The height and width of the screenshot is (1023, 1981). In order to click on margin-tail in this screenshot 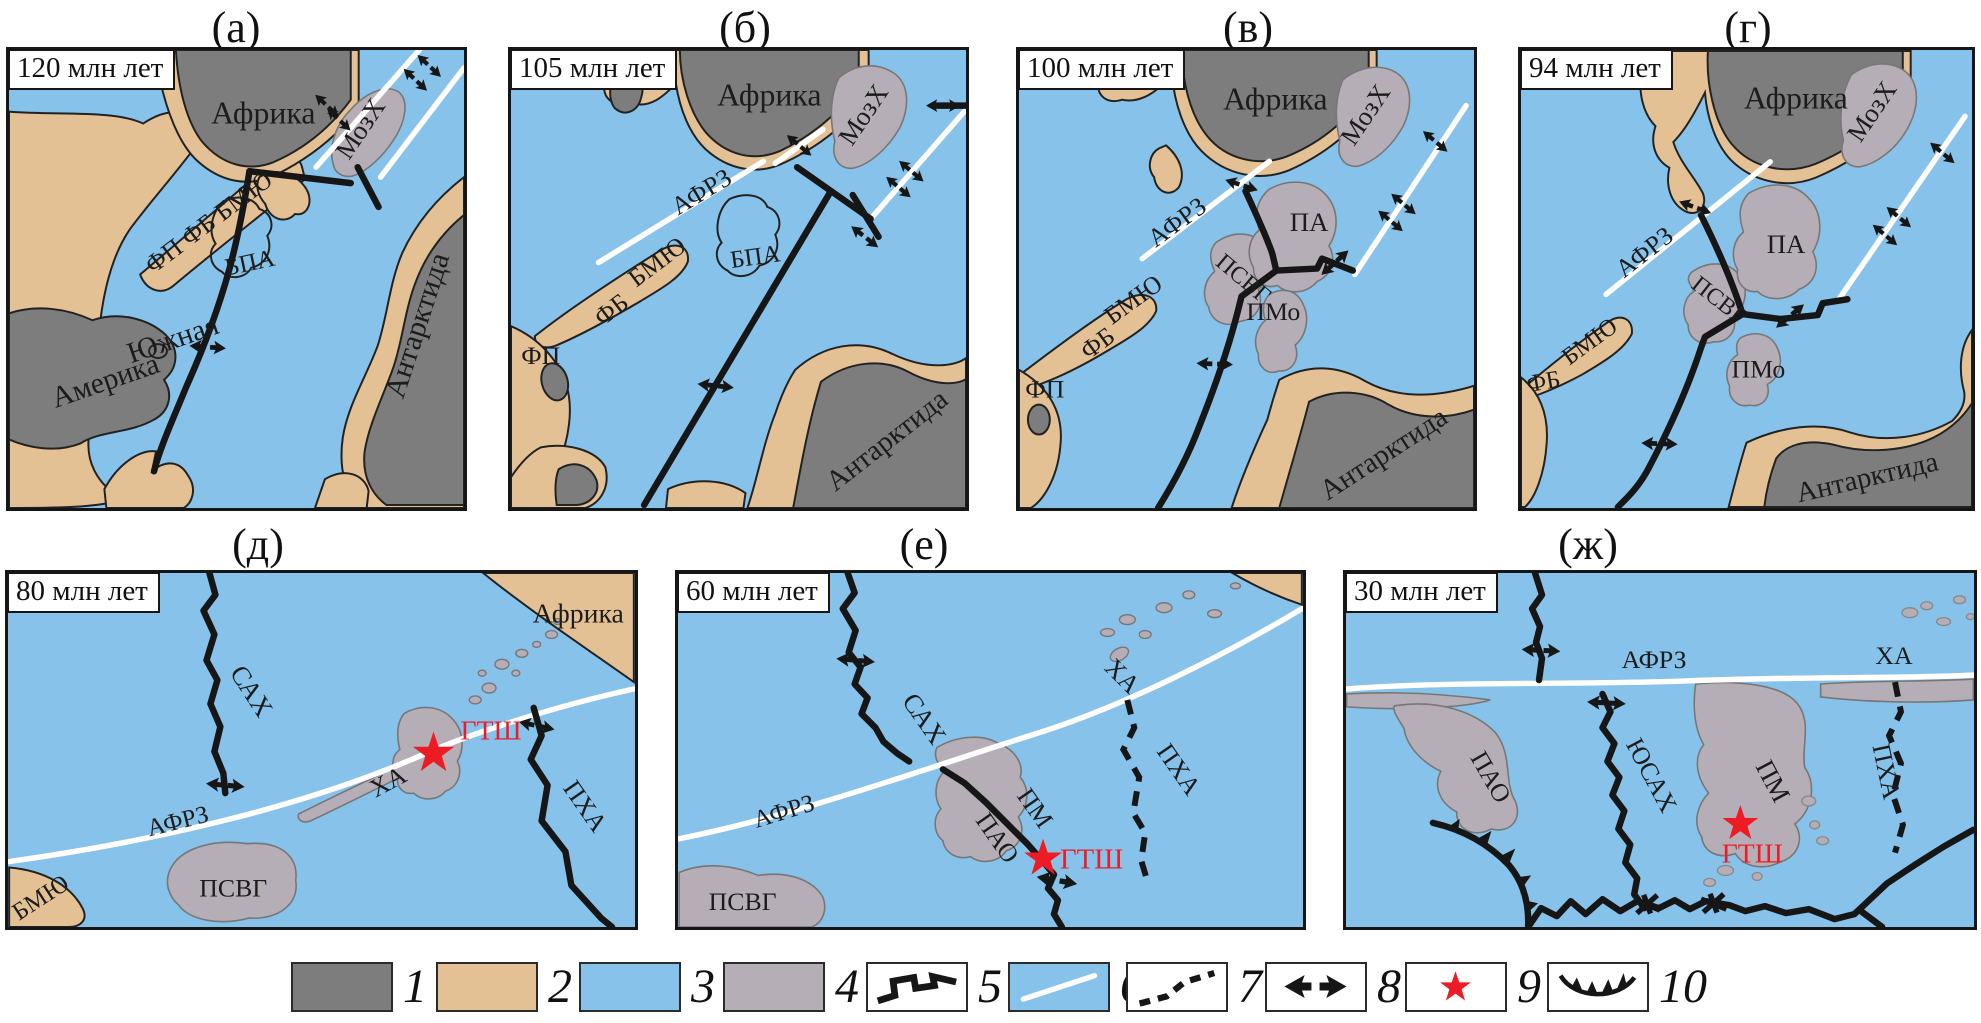, I will do `click(149, 479)`.